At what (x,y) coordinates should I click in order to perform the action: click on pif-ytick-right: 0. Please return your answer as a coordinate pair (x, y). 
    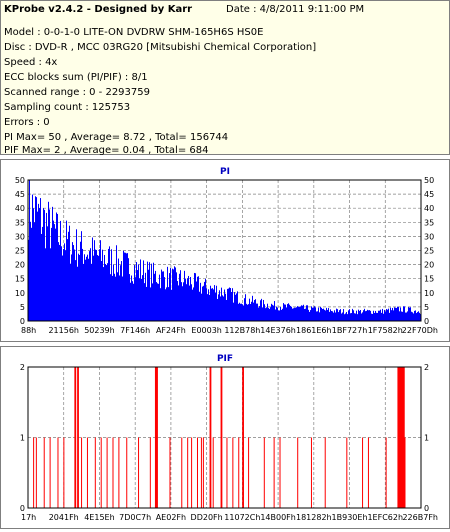
    Looking at the image, I should click on (426, 508).